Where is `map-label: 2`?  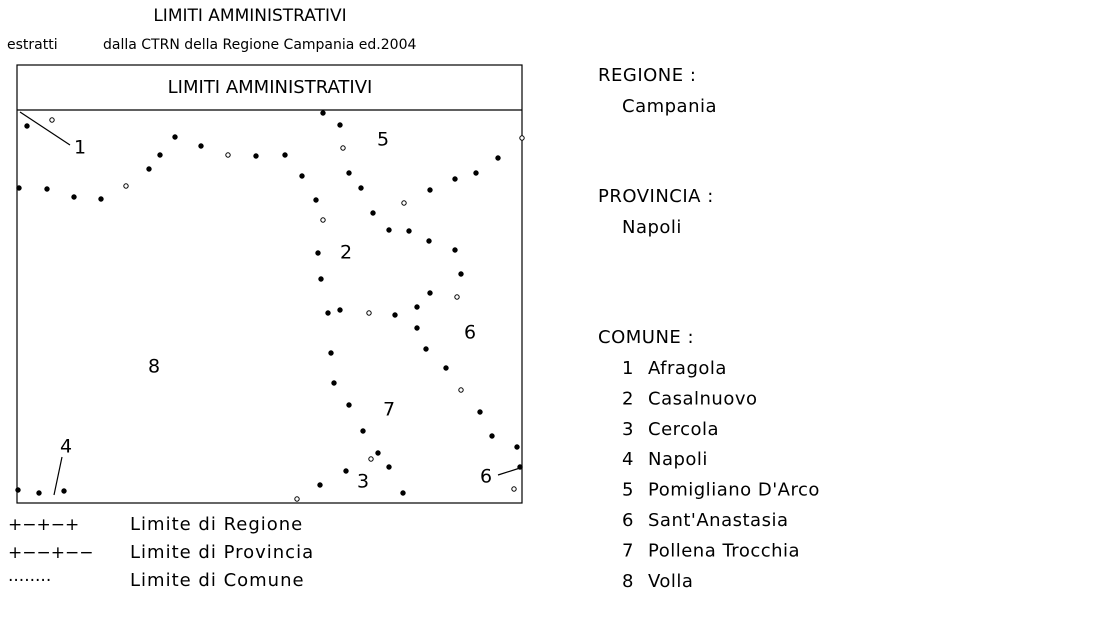
map-label: 2 is located at coordinates (346, 253).